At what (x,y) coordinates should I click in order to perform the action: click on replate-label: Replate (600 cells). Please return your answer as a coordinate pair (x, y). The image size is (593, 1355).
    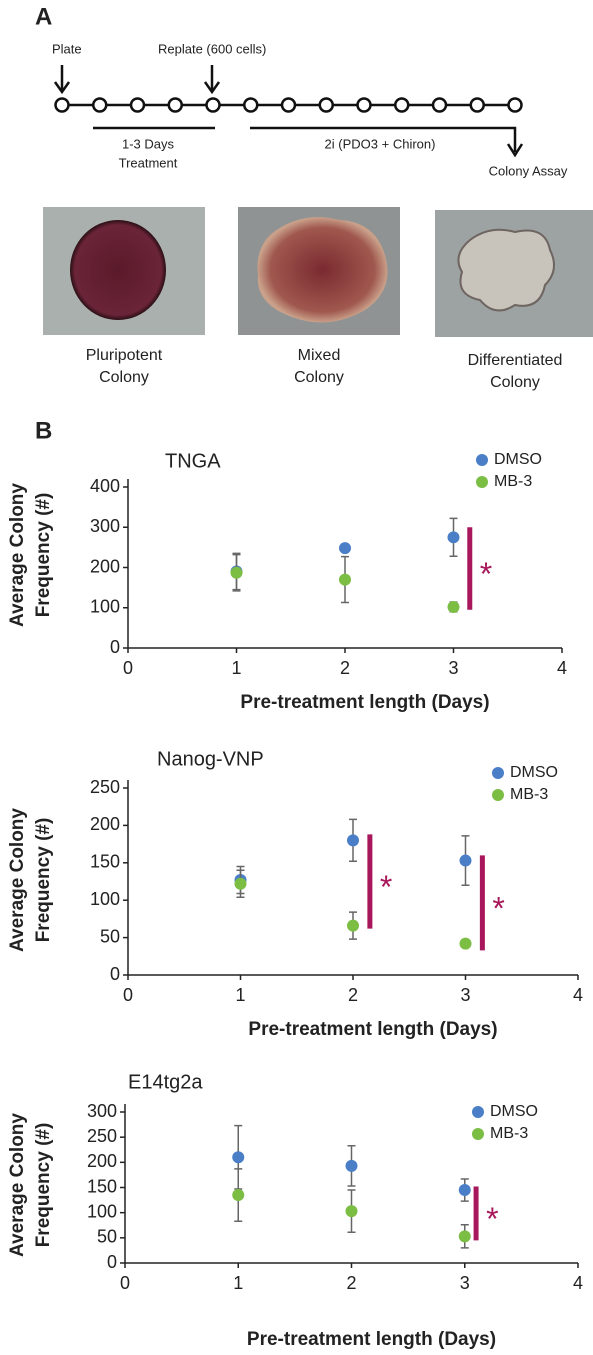
    Looking at the image, I should click on (212, 48).